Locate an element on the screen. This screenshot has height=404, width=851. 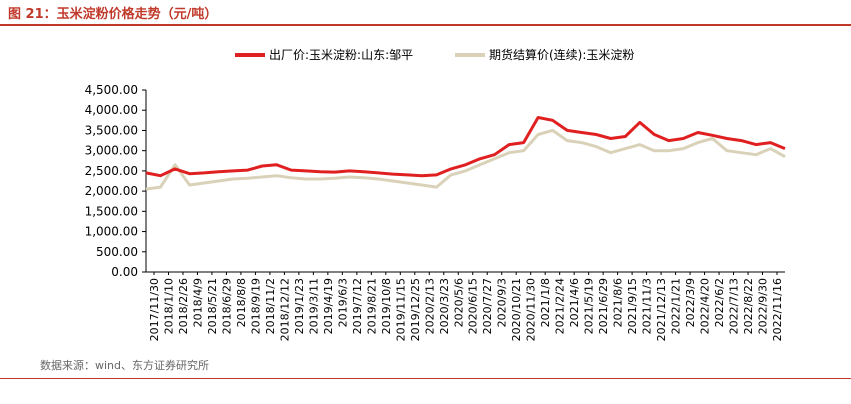
x-tick-label: 2022/8/22 is located at coordinates (748, 306).